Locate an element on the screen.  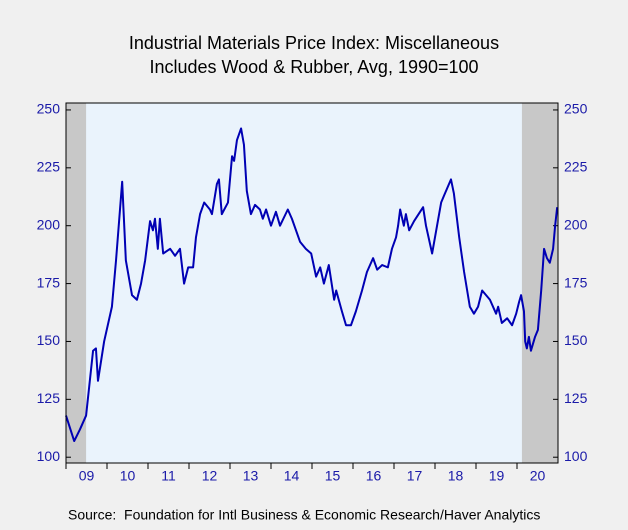
x-tick-label: 16 is located at coordinates (374, 476).